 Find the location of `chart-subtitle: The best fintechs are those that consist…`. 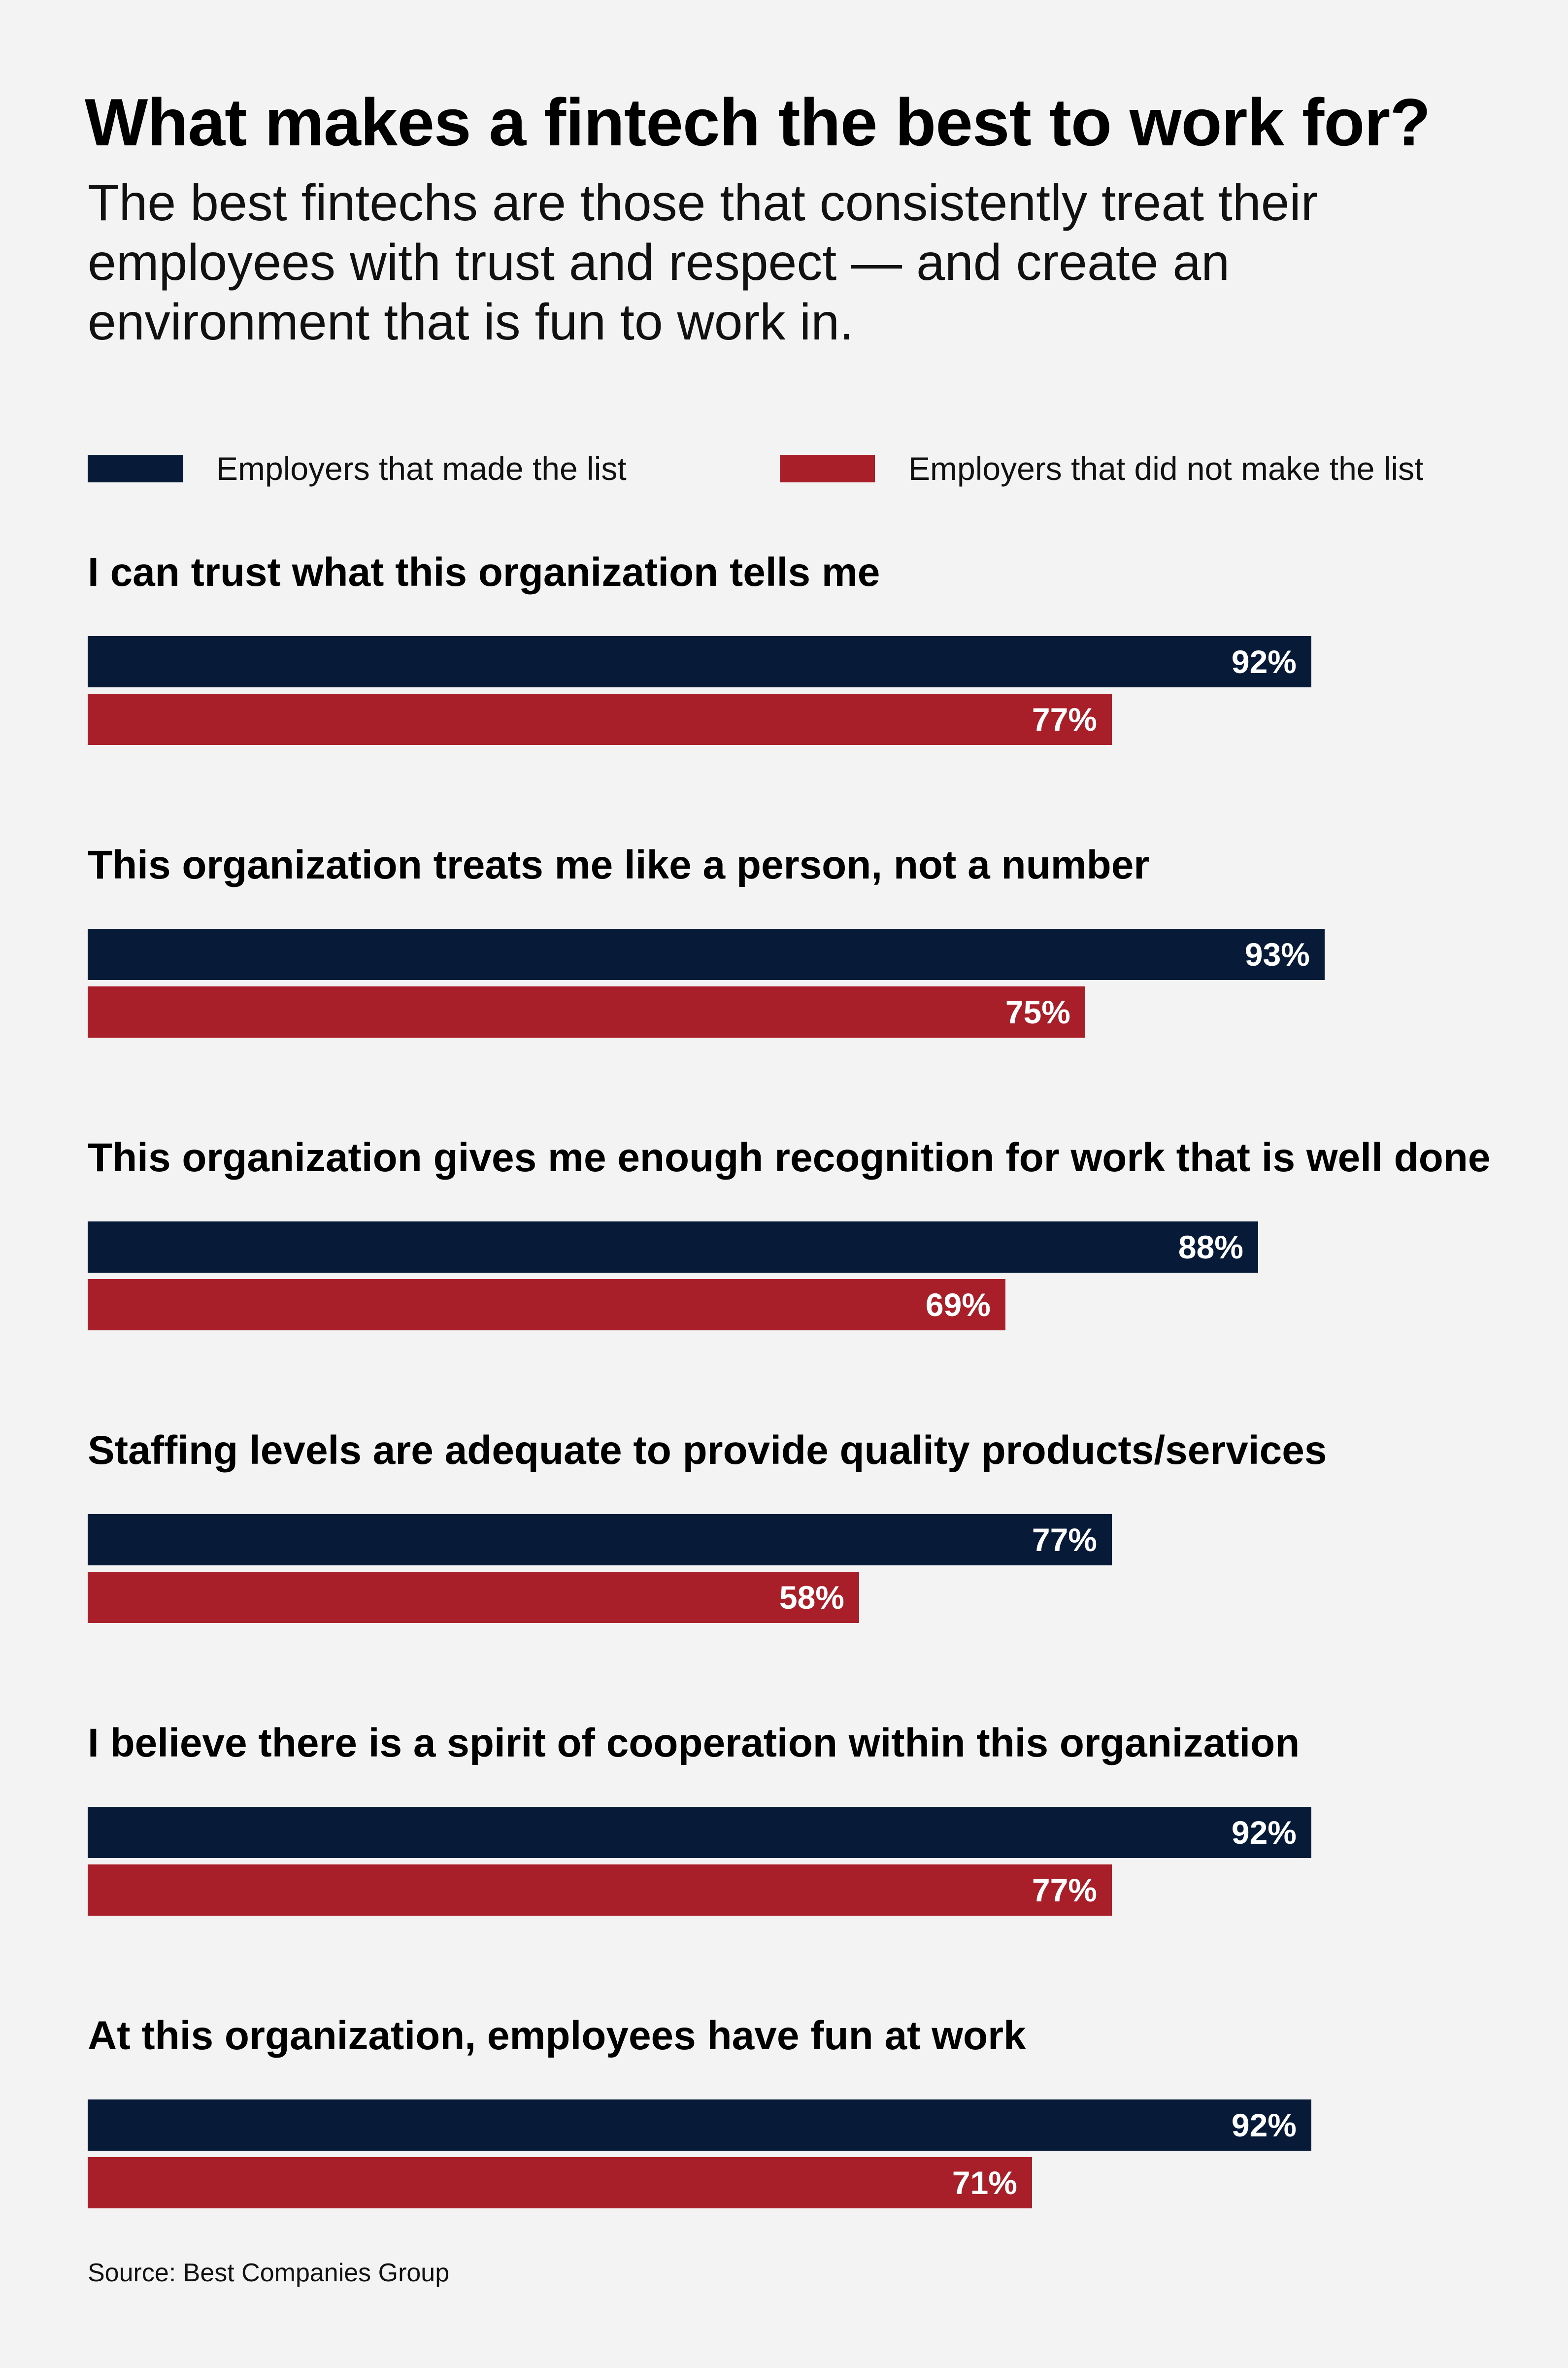

chart-subtitle: The best fintechs are those that consist… is located at coordinates (703, 263).